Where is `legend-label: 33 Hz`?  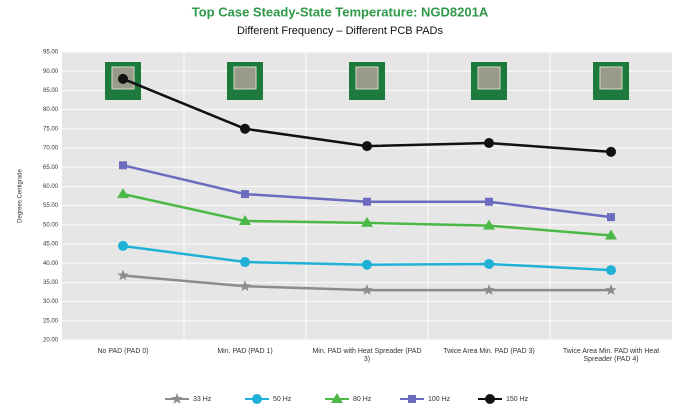 legend-label: 33 Hz is located at coordinates (202, 399).